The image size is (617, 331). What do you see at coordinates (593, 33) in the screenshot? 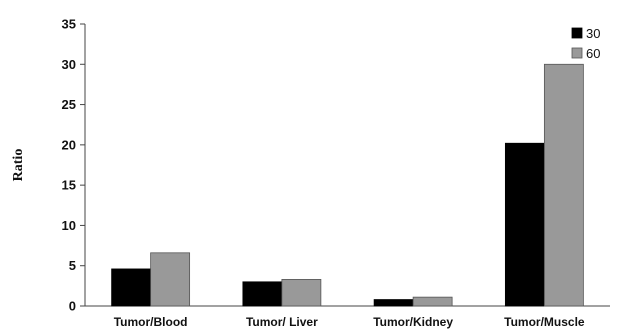
I see `legend-label-30: 30` at bounding box center [593, 33].